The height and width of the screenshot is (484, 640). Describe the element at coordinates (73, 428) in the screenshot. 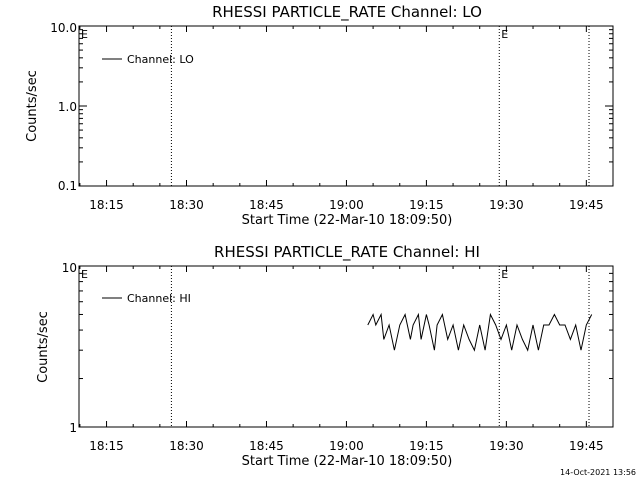

I see `y-tick-label: 1` at that location.